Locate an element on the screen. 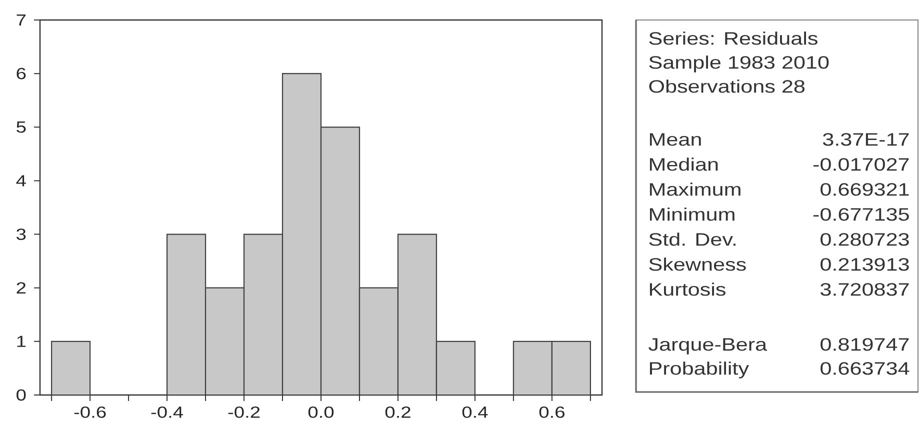 The height and width of the screenshot is (432, 921). text: 0.819747 is located at coordinates (864, 344).